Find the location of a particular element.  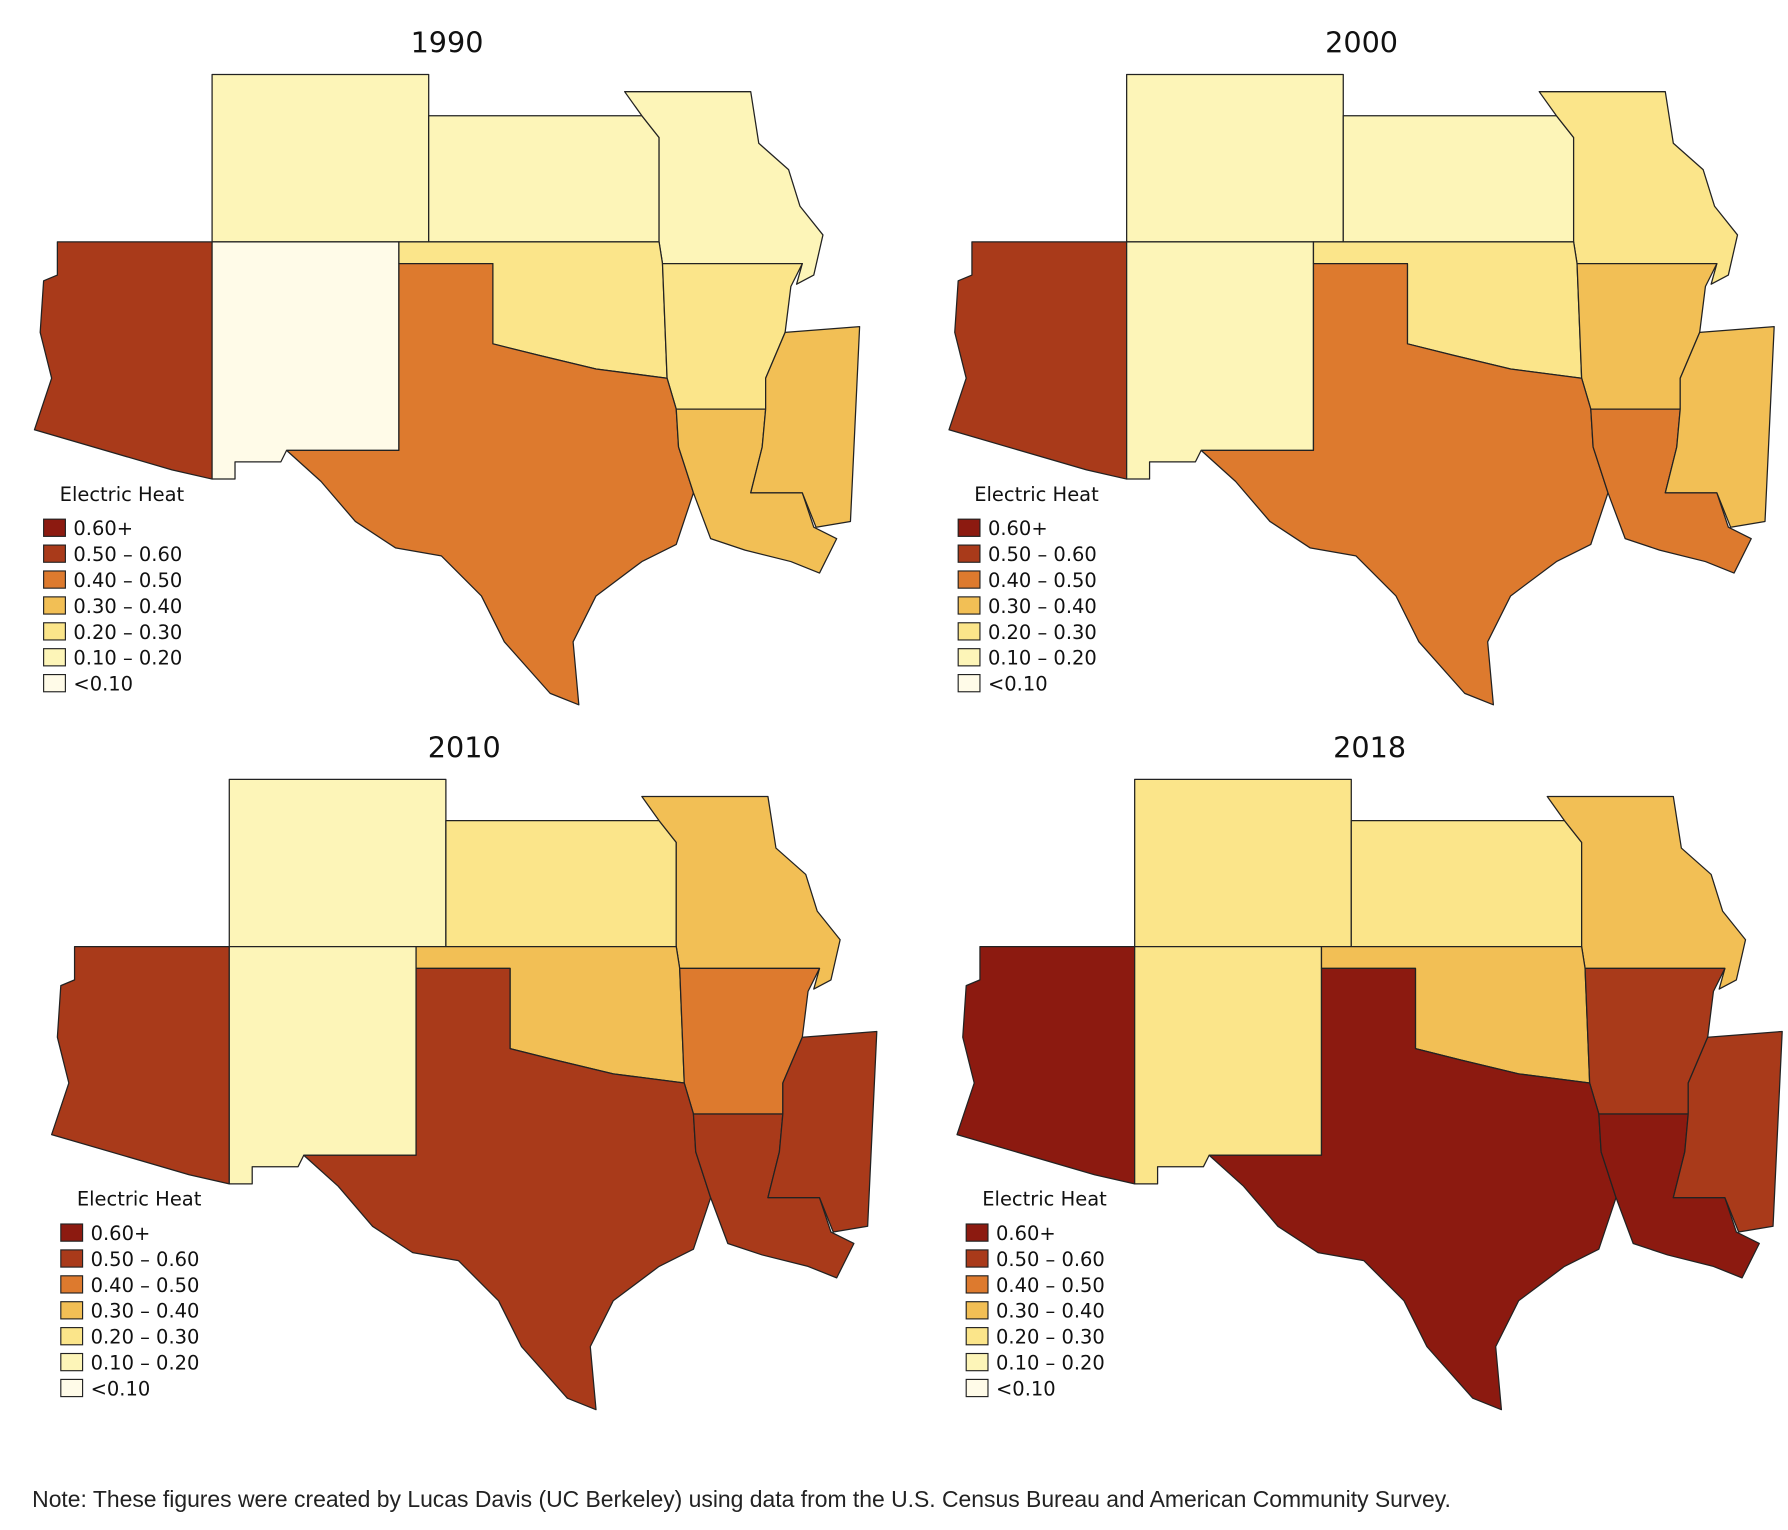

map-title: 2018 is located at coordinates (1369, 748).